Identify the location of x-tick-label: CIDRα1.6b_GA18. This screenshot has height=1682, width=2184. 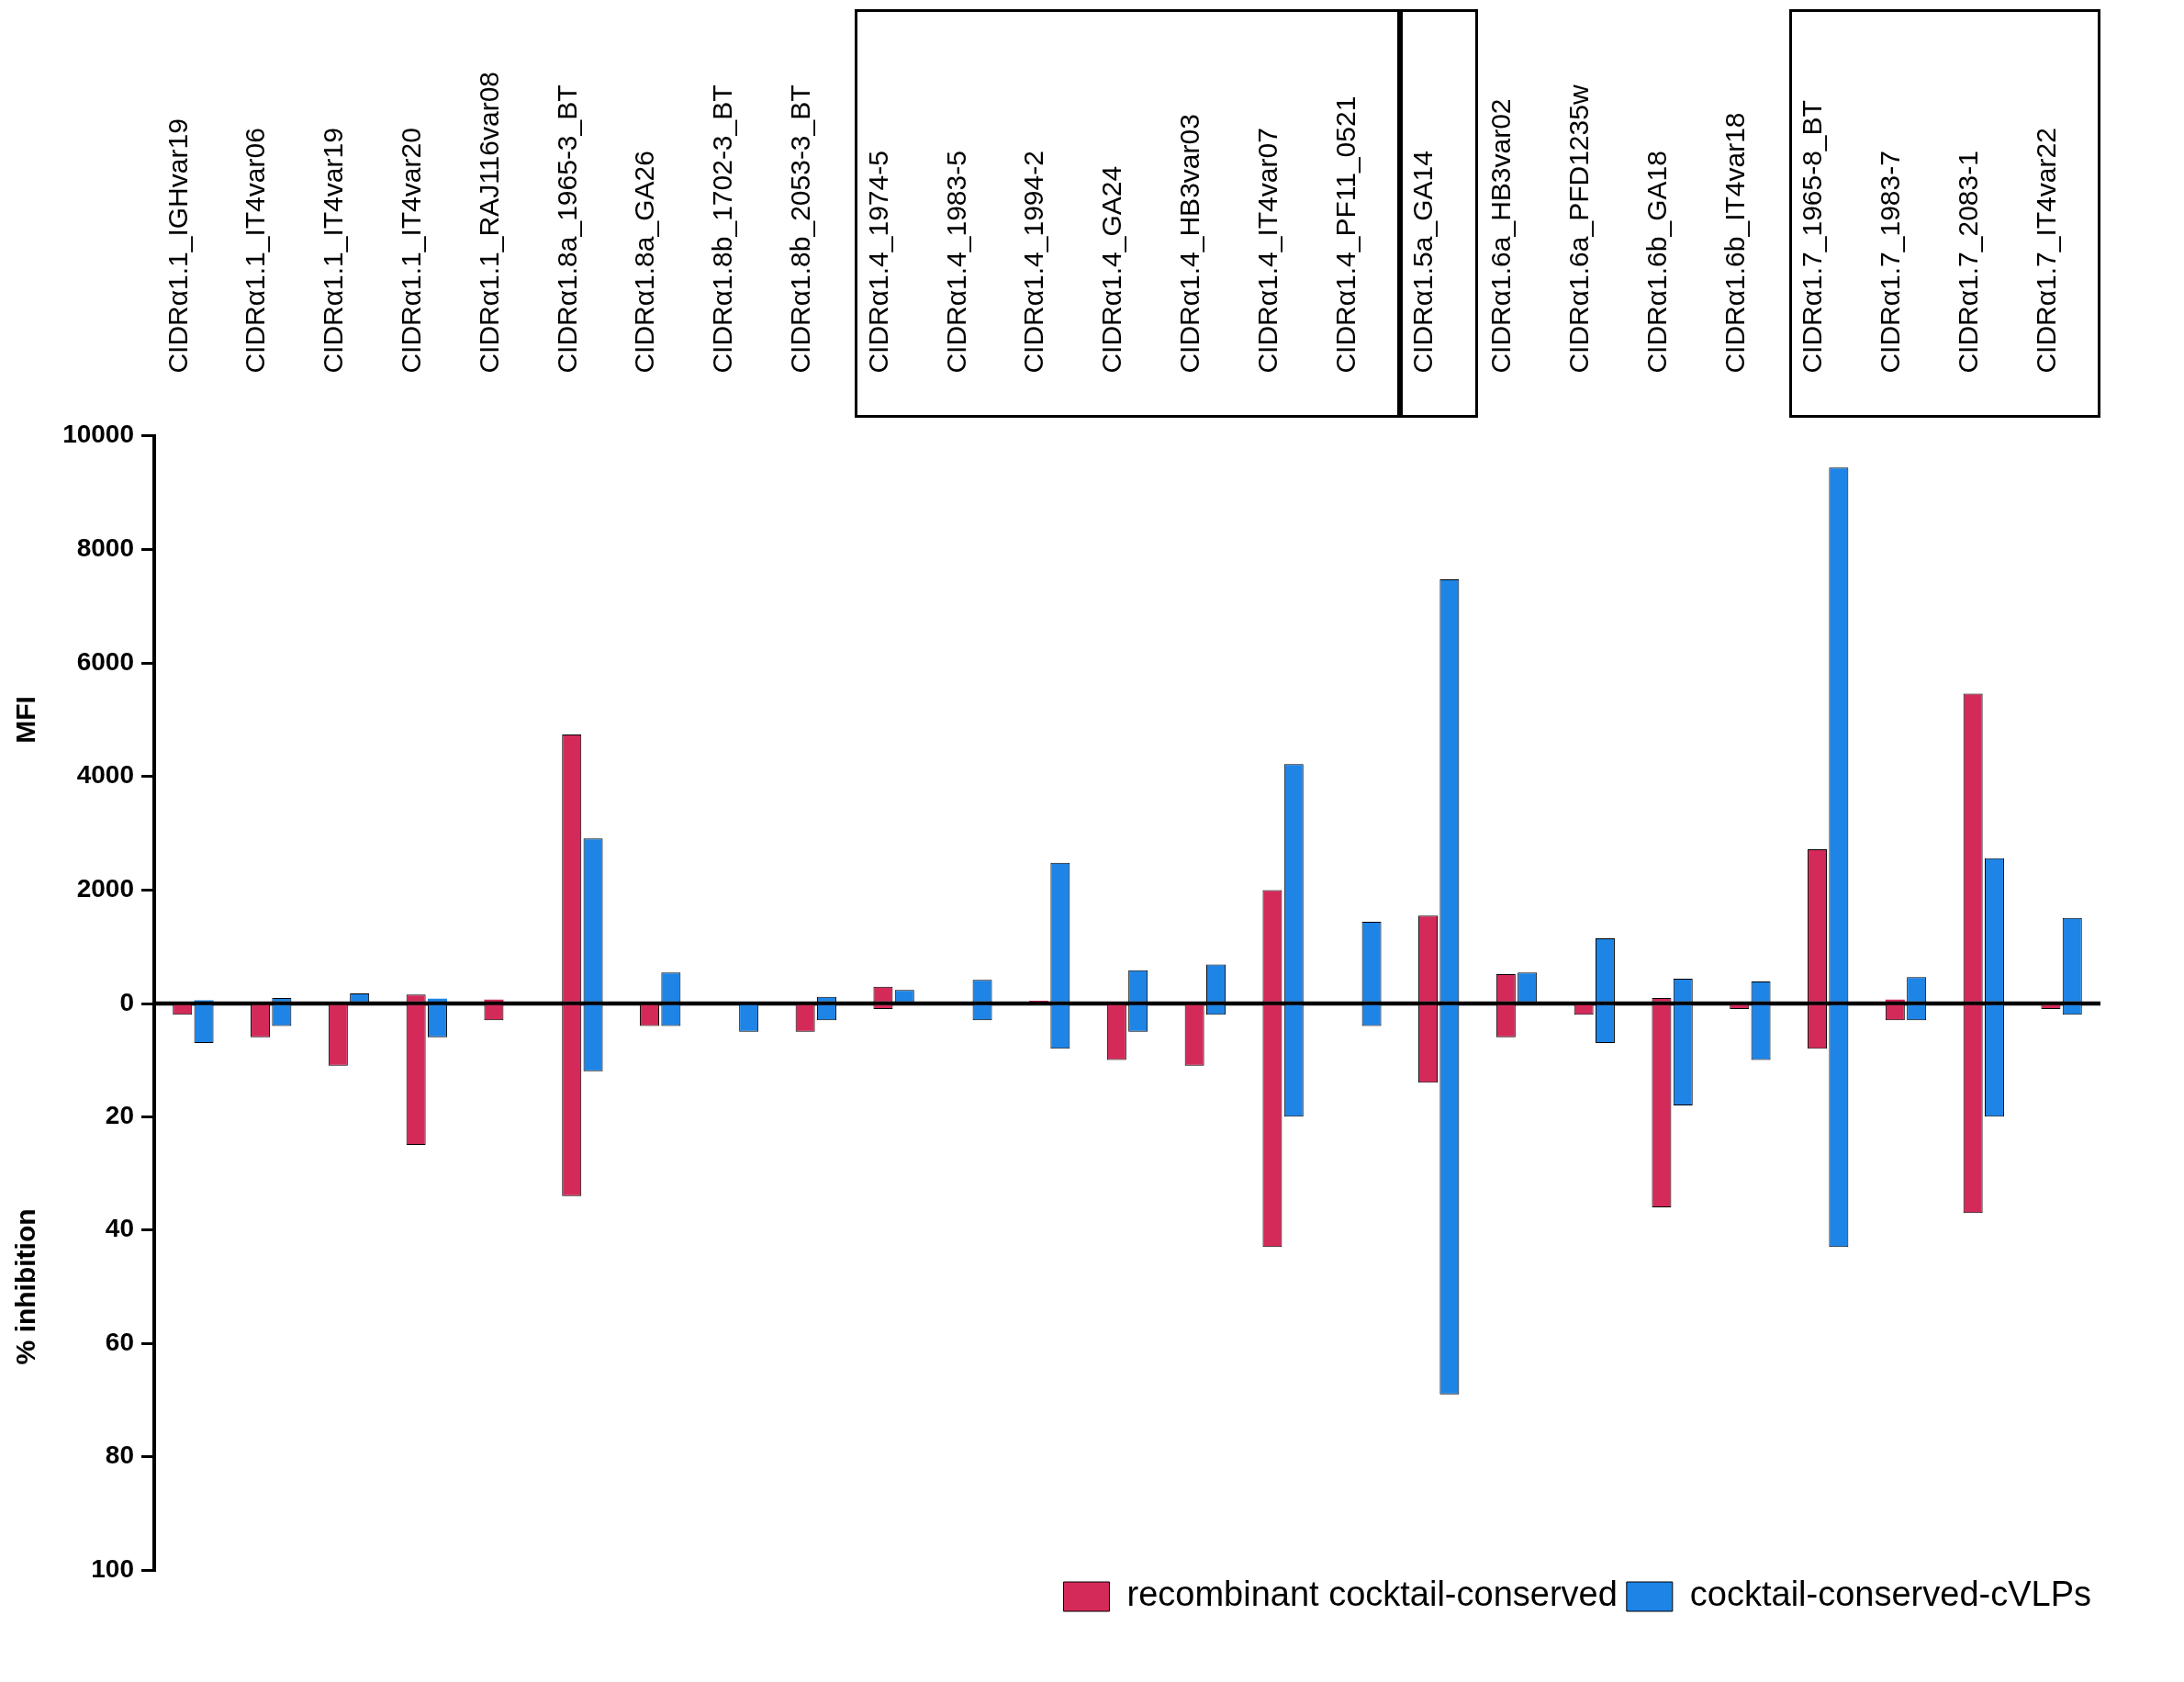
(1656, 262).